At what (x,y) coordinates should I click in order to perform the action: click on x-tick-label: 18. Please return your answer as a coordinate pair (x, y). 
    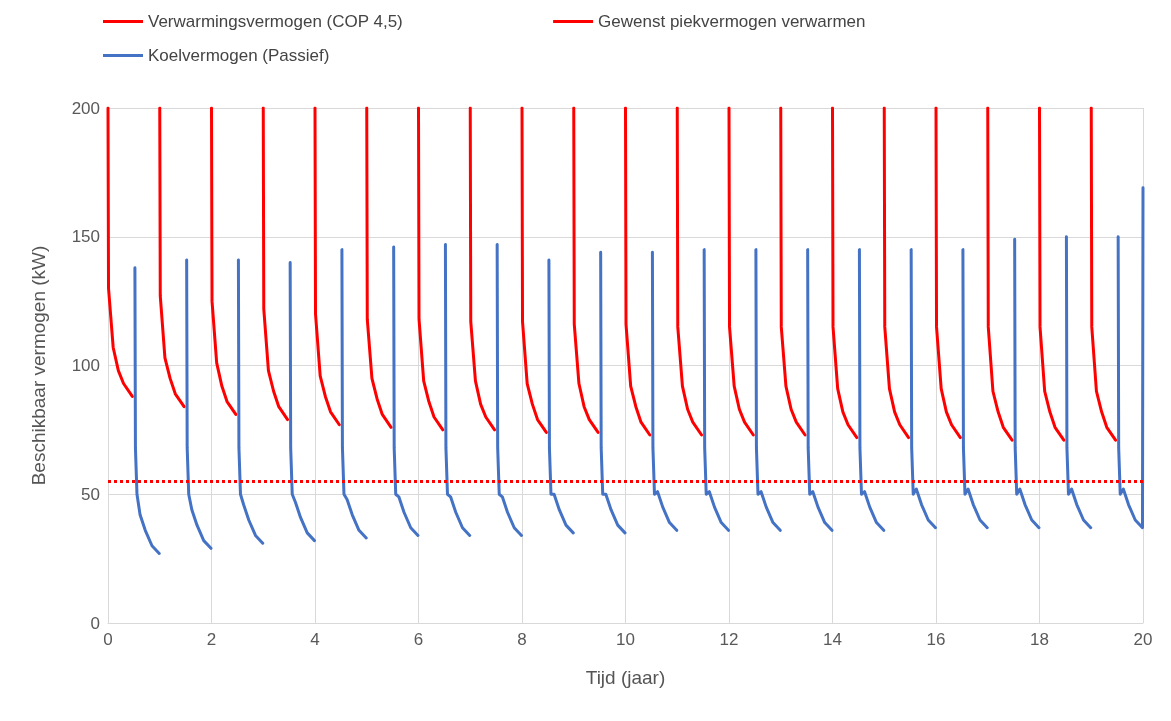
    Looking at the image, I should click on (1039, 639).